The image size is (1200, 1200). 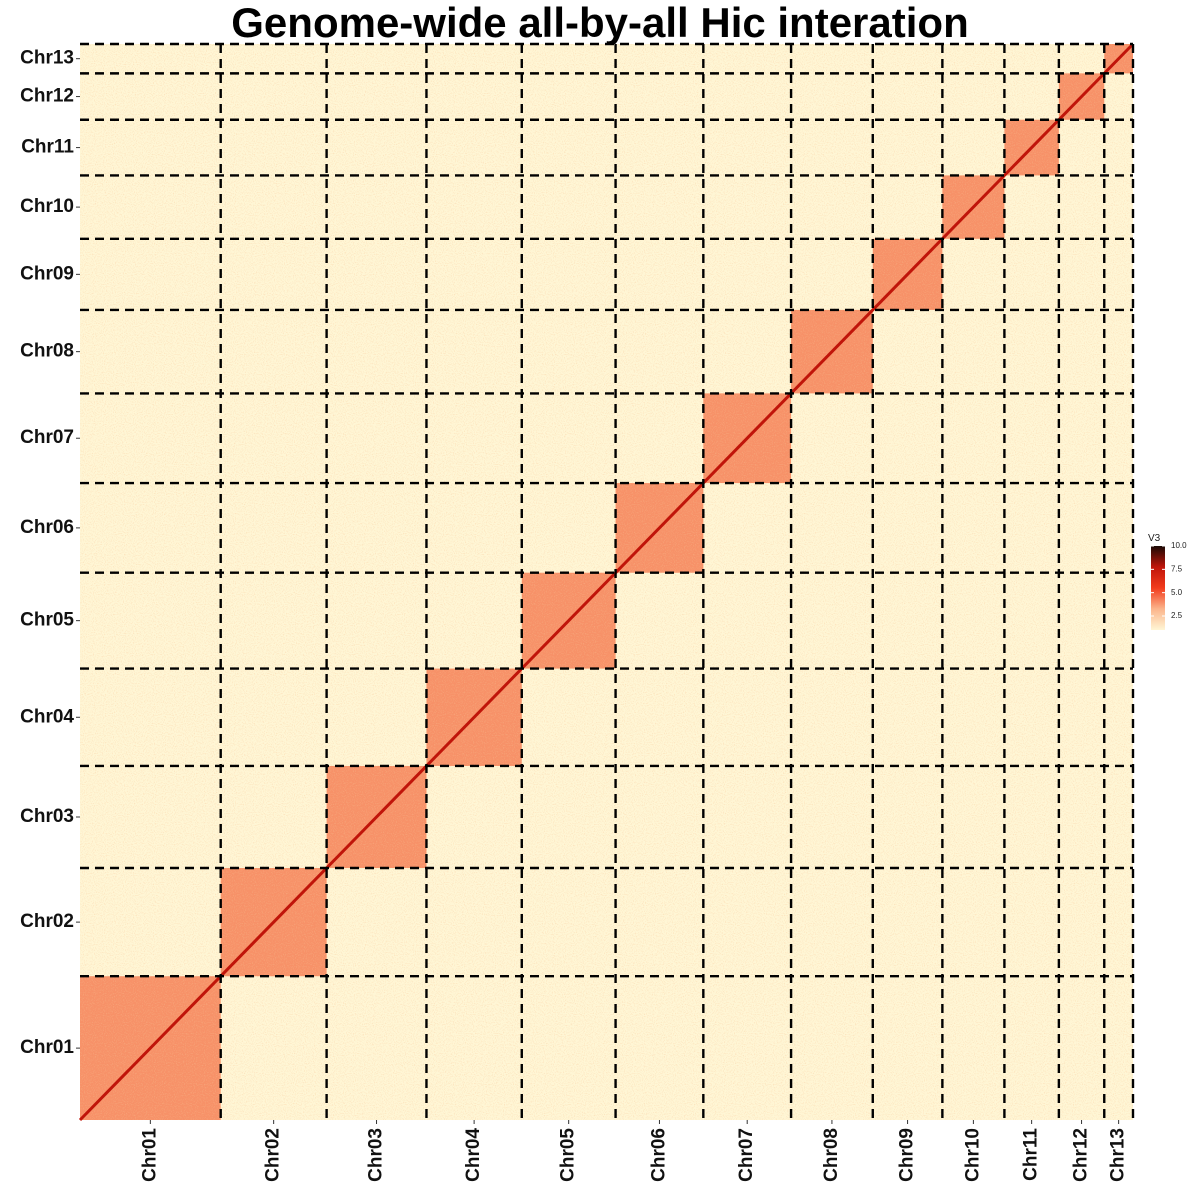 I want to click on chart-title: Genome-wide all-by-all Hic interation, so click(x=600, y=23).